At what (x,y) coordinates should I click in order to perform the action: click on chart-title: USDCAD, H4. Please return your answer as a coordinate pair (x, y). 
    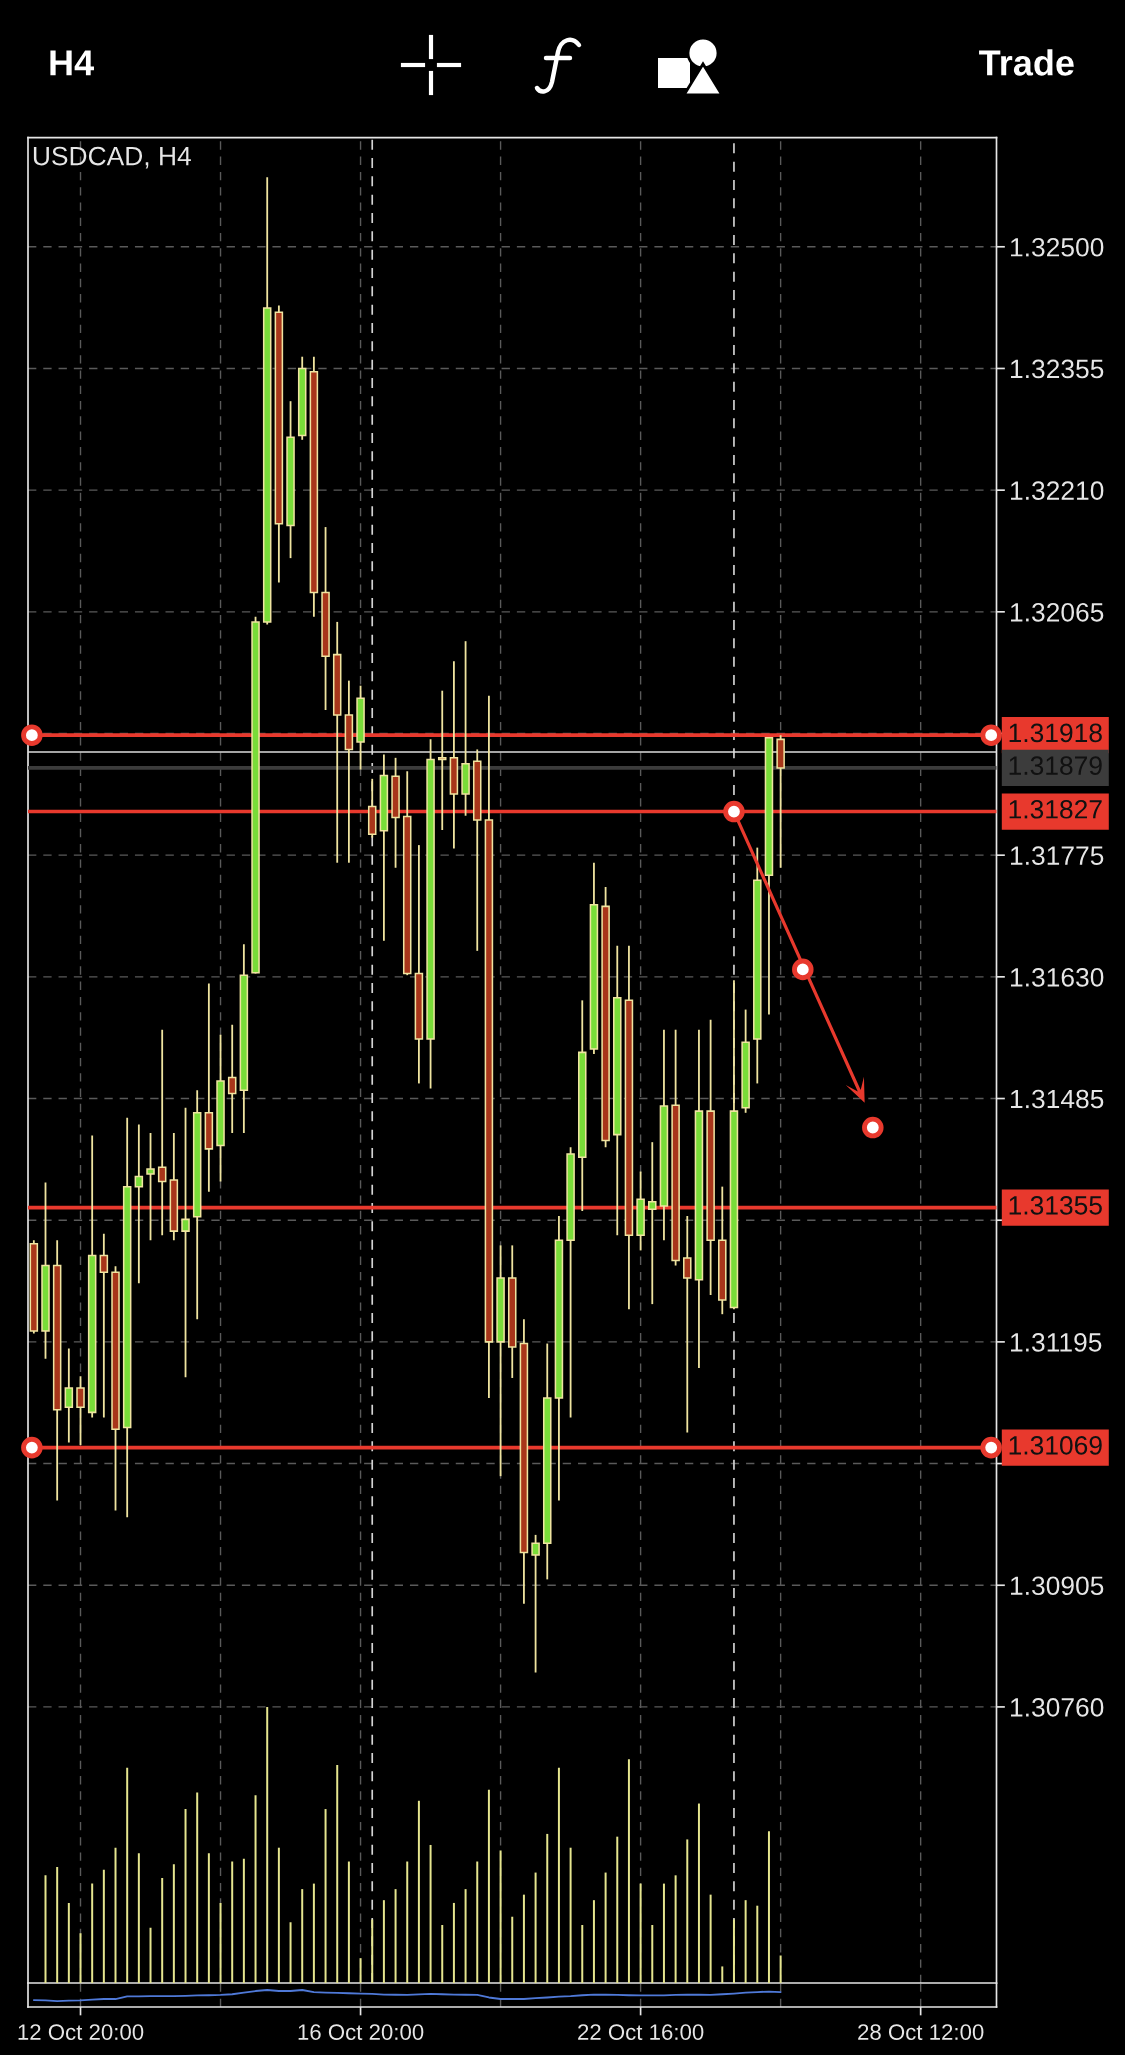
    Looking at the image, I should click on (112, 157).